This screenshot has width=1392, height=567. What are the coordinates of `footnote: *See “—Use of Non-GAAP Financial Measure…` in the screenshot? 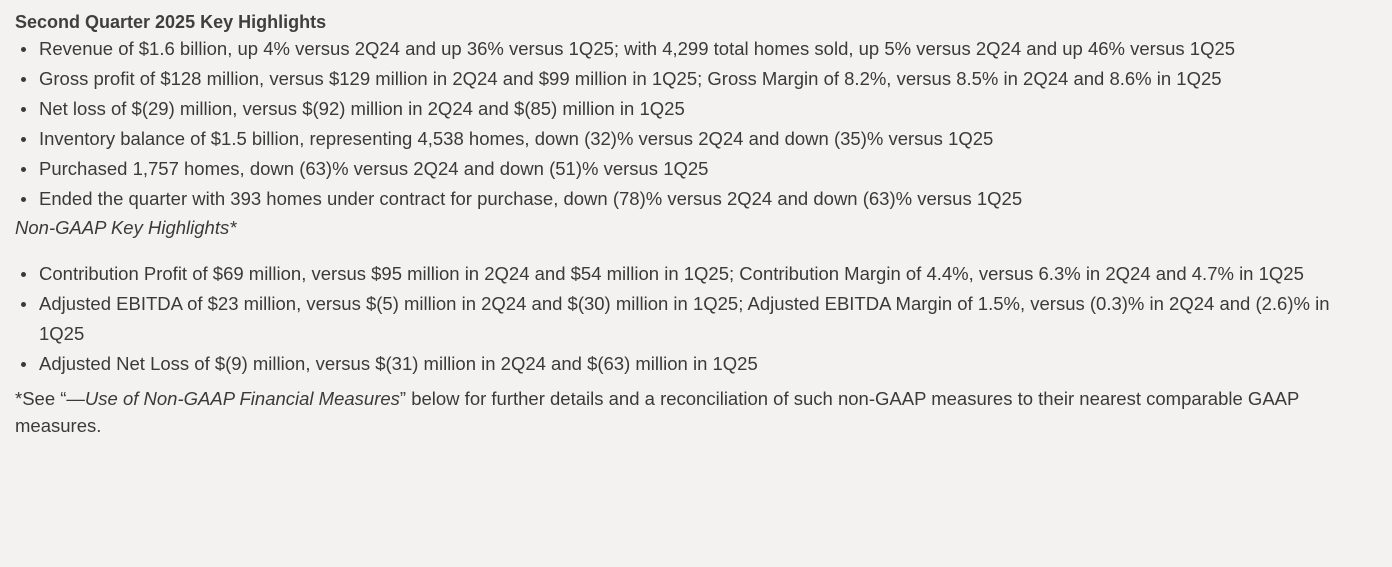 It's located at (696, 412).